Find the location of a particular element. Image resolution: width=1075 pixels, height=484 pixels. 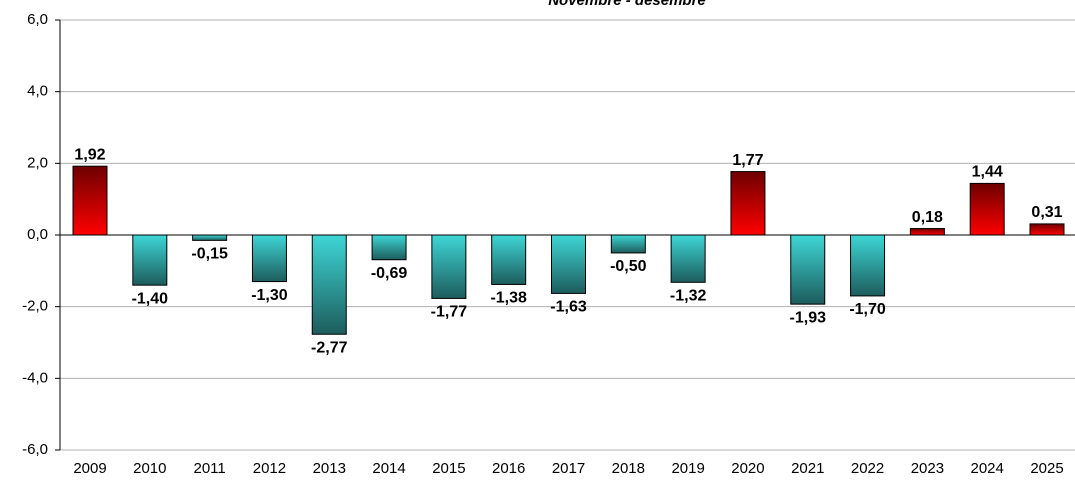

data-label: 1,92 is located at coordinates (89, 154).